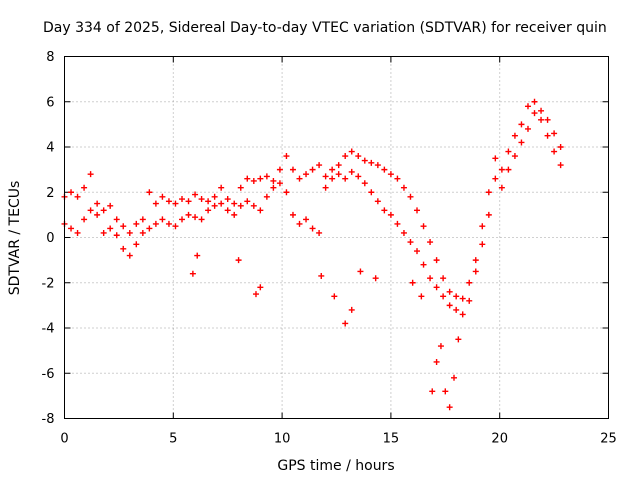 This screenshot has width=640, height=480. What do you see at coordinates (499, 439) in the screenshot?
I see `x-tick-label: 20` at bounding box center [499, 439].